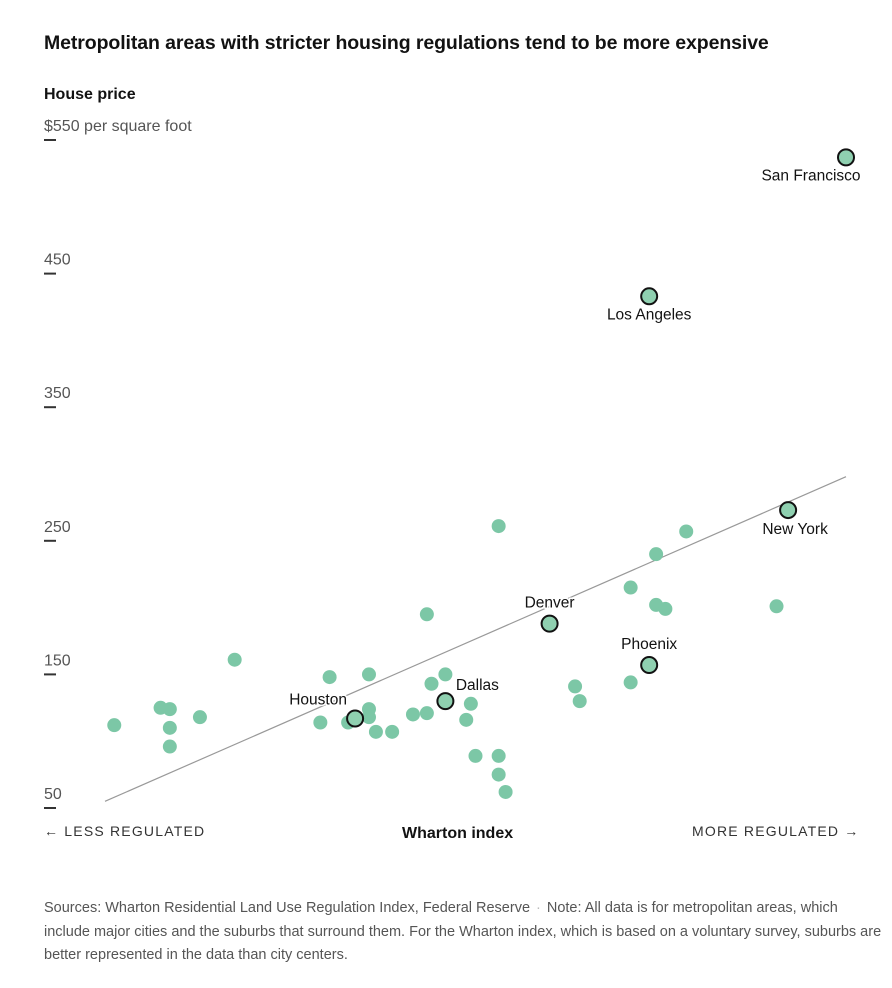 Image resolution: width=892 pixels, height=988 pixels. Describe the element at coordinates (318, 699) in the screenshot. I see `label-houston: Houston` at that location.